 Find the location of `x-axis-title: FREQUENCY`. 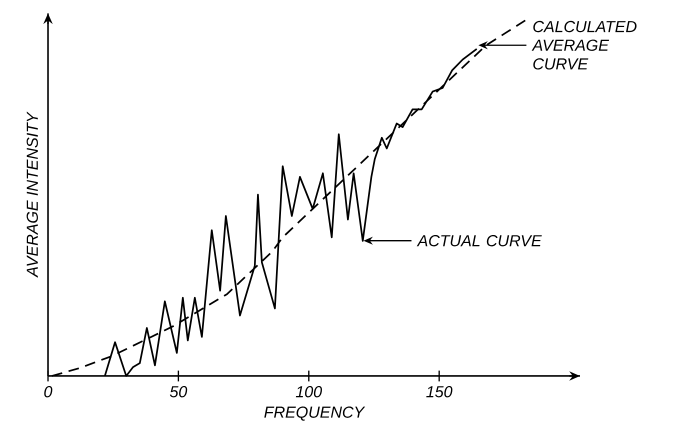

x-axis-title: FREQUENCY is located at coordinates (315, 413).